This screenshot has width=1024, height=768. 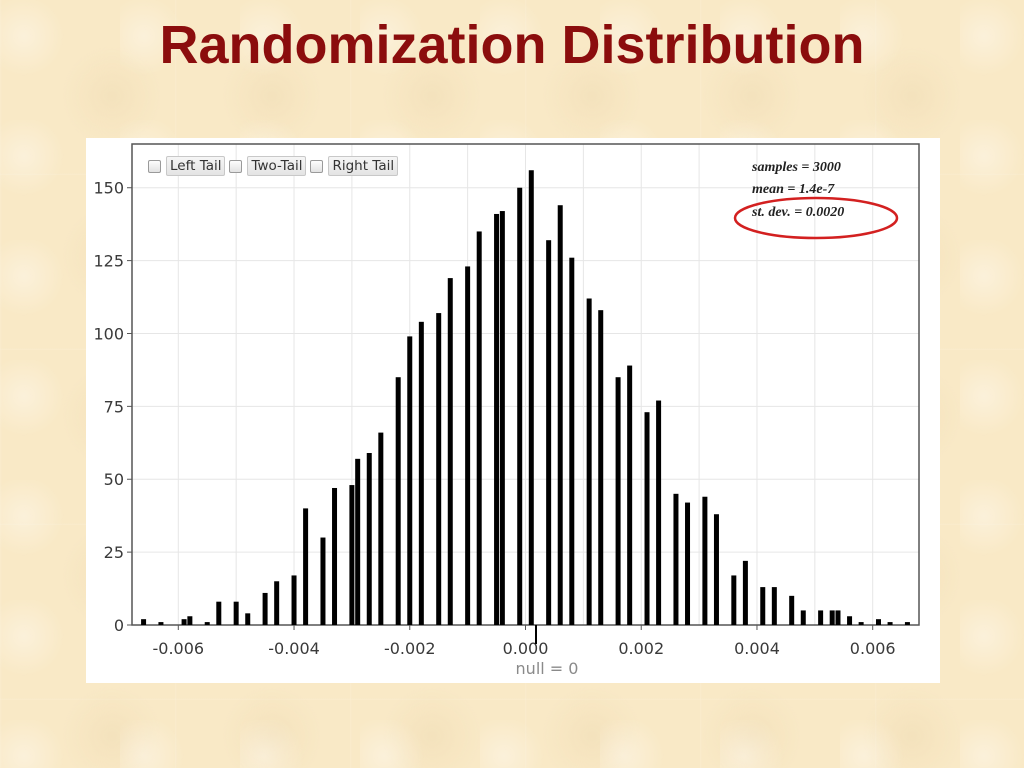 I want to click on x-tick-label: -0.004, so click(x=294, y=648).